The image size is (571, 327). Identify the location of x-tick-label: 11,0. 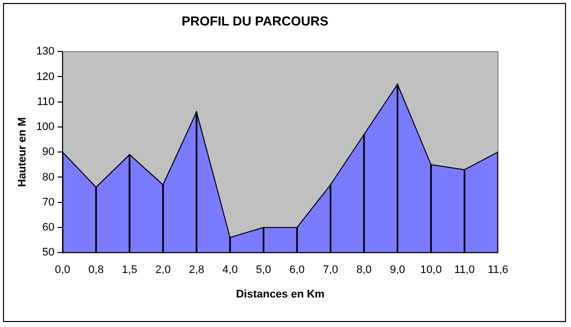
(464, 270).